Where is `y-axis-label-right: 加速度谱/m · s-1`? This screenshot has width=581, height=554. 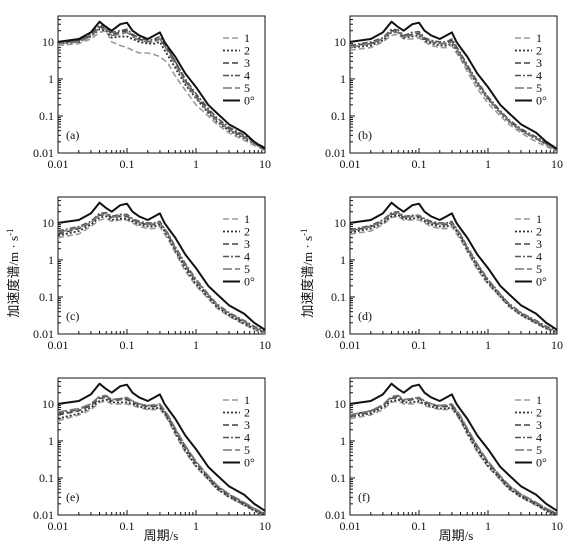
y-axis-label-right: 加速度谱/m · s-1 is located at coordinates (307, 272).